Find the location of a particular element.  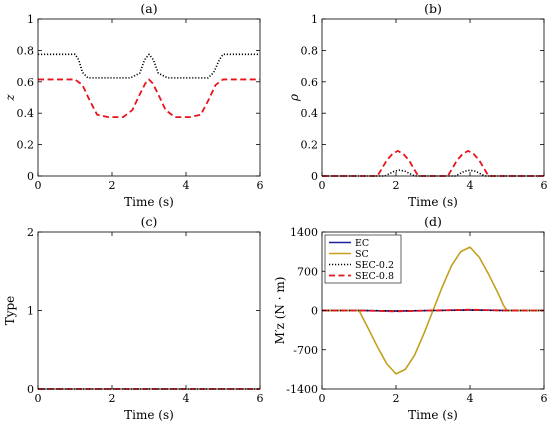

panel-title: (d) is located at coordinates (433, 221).